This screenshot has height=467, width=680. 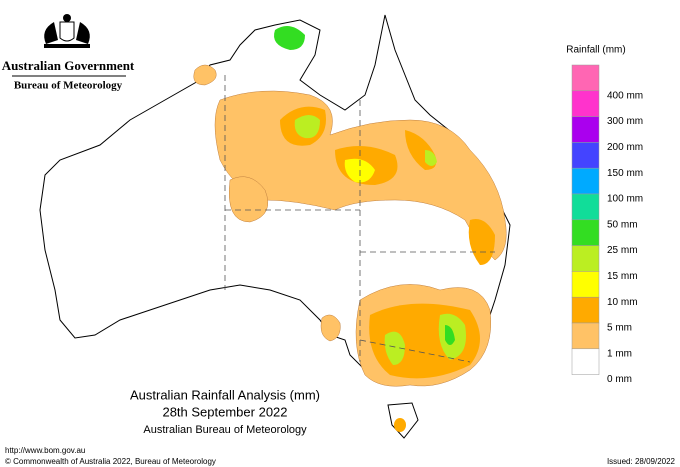 I want to click on footer-issued: Issued: 28/09/2022, so click(x=641, y=461).